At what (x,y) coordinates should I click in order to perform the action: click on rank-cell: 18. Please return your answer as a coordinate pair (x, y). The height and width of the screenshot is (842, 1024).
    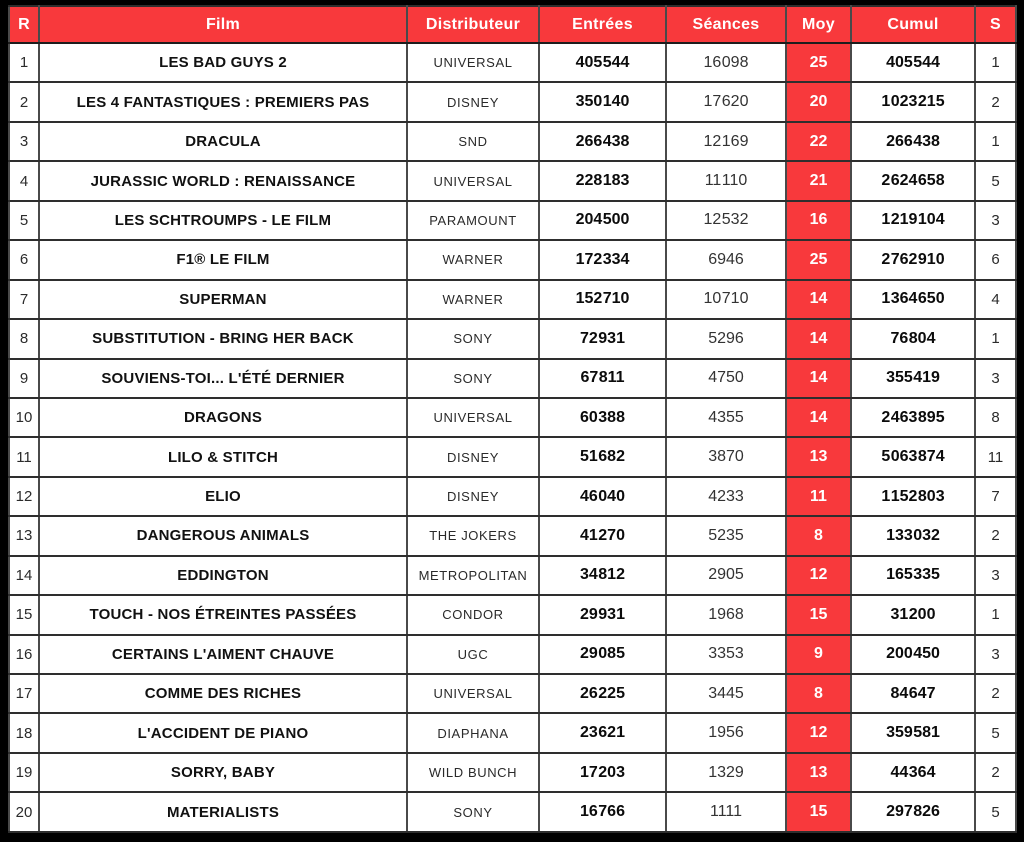
    Looking at the image, I should click on (24, 733).